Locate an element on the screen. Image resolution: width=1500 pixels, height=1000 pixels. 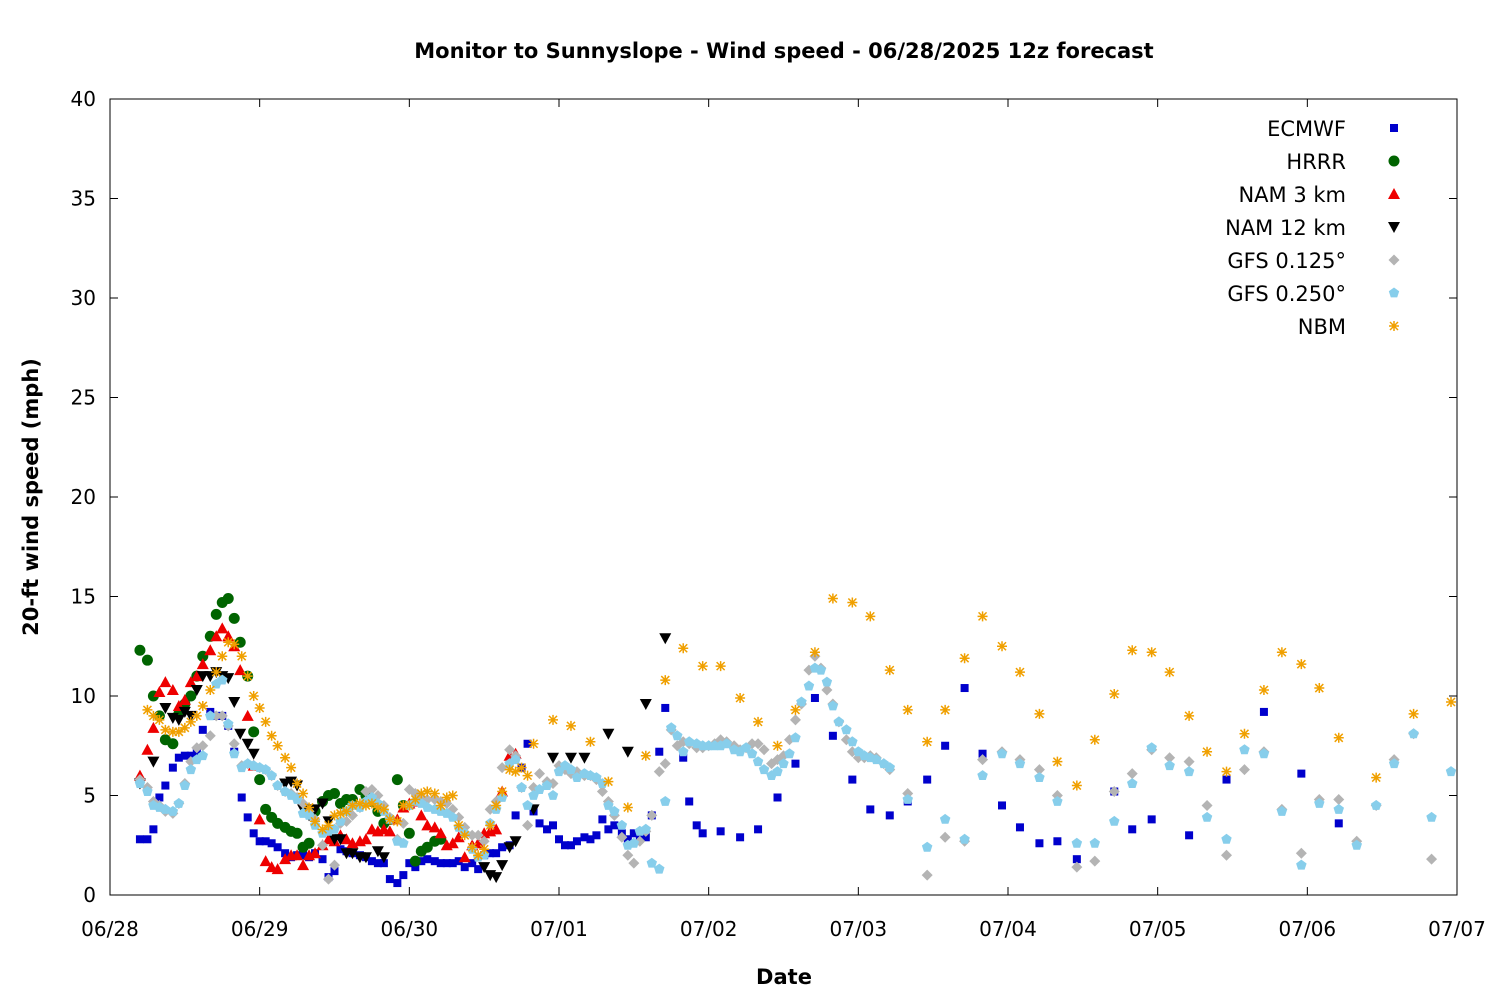
y-tick-label: 30 is located at coordinates (83, 298).